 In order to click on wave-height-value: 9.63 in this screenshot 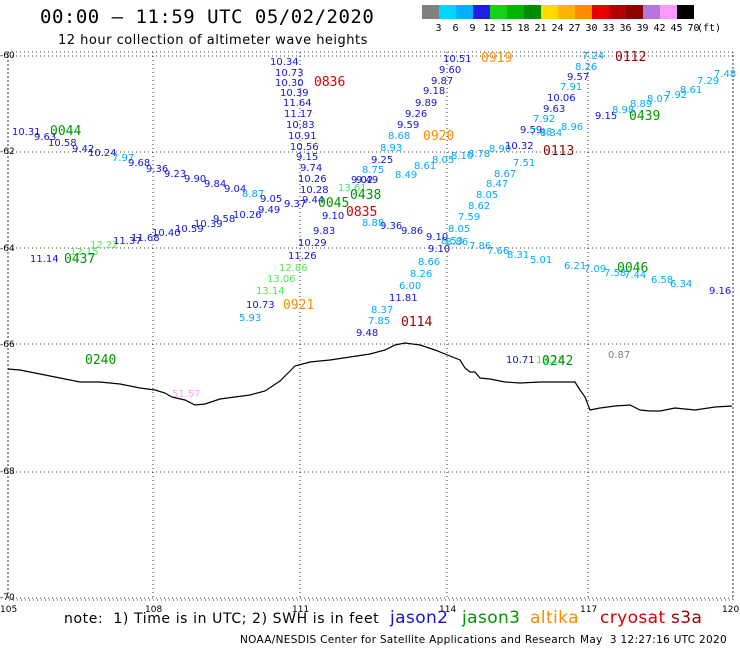, I will do `click(554, 109)`.